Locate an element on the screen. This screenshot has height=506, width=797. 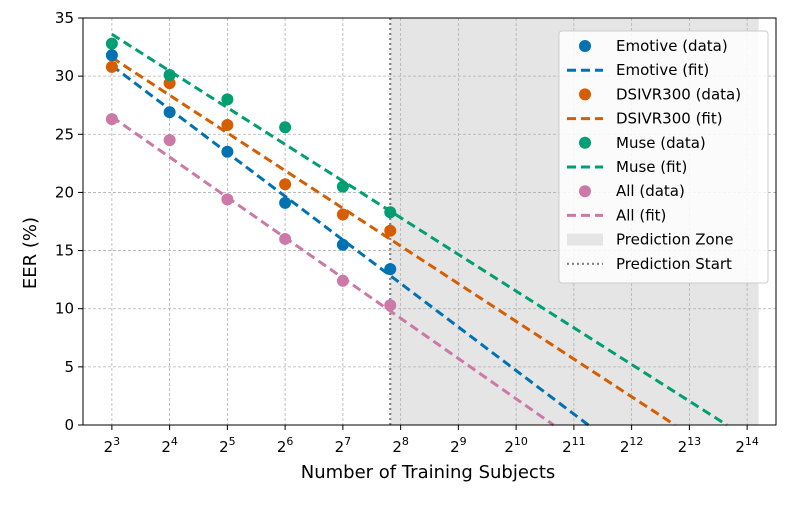
legend-label: Emotive (data) is located at coordinates (672, 46).